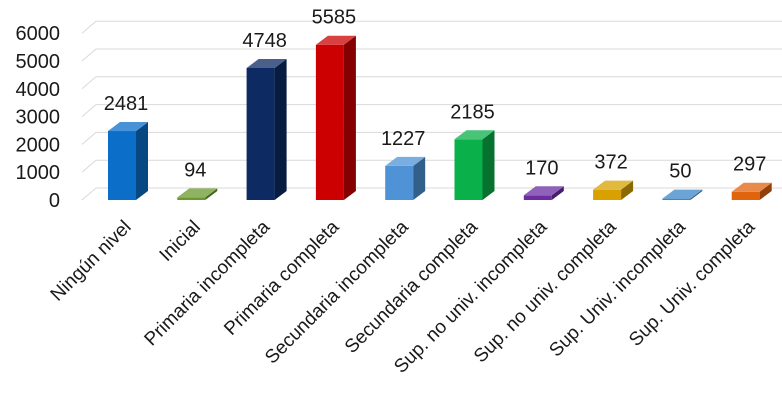 This screenshot has width=782, height=407. What do you see at coordinates (38, 34) in the screenshot?
I see `y-tick-label: 6000` at bounding box center [38, 34].